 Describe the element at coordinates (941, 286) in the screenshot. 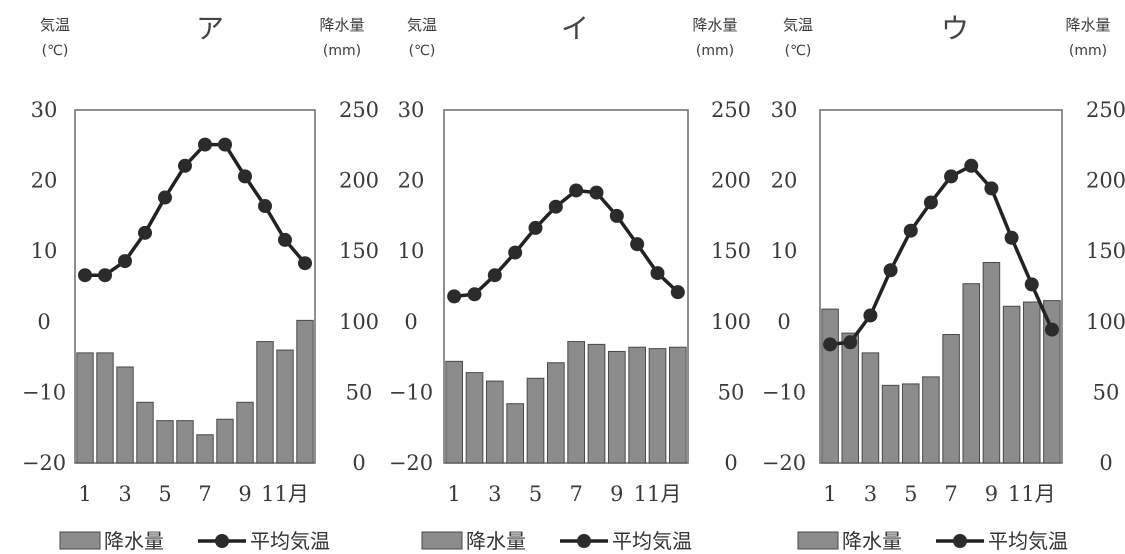

I see `plot-frame` at that location.